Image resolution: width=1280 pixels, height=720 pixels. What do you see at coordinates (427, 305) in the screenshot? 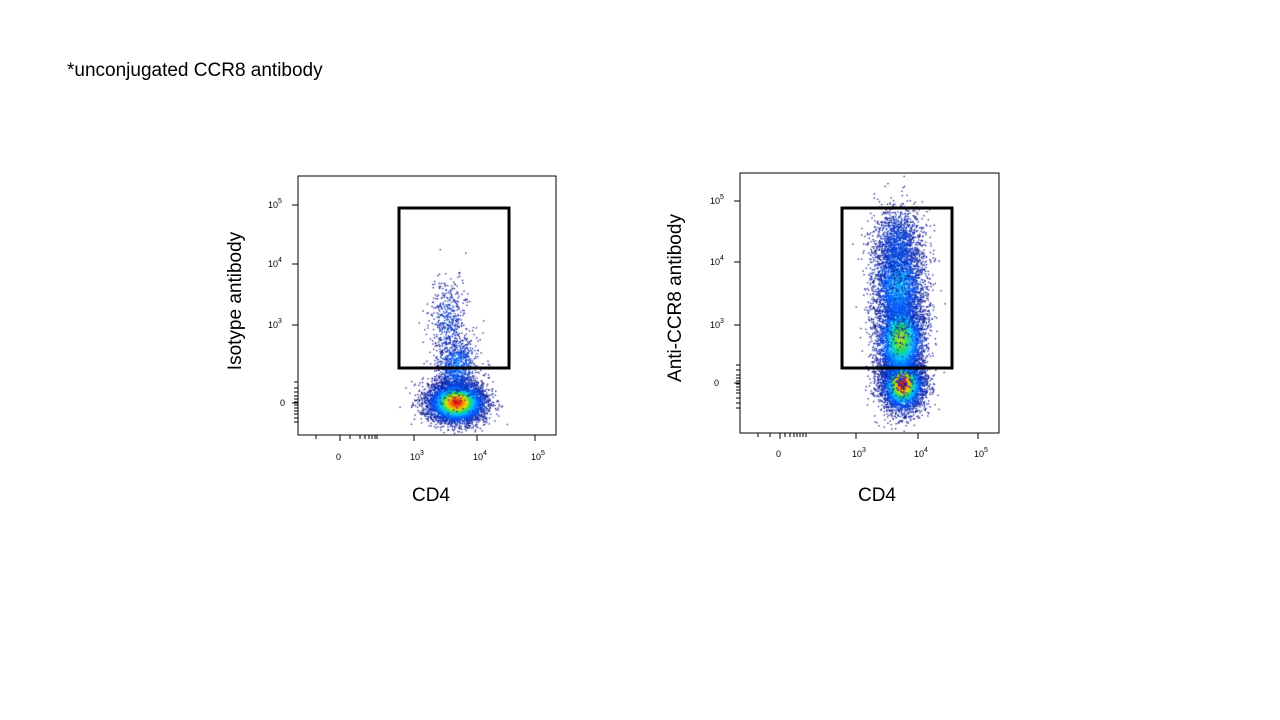
I see `isotype-dot-cloud` at bounding box center [427, 305].